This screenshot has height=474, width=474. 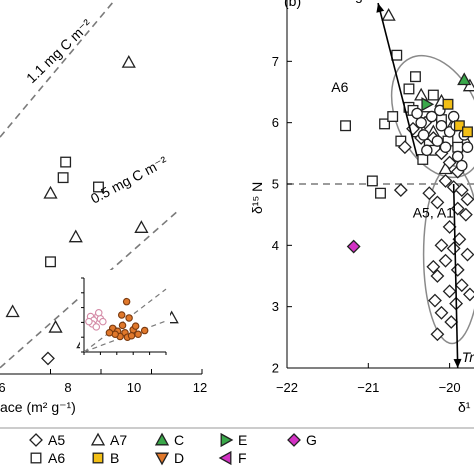 I want to click on legend-label: A6, so click(x=56, y=458).